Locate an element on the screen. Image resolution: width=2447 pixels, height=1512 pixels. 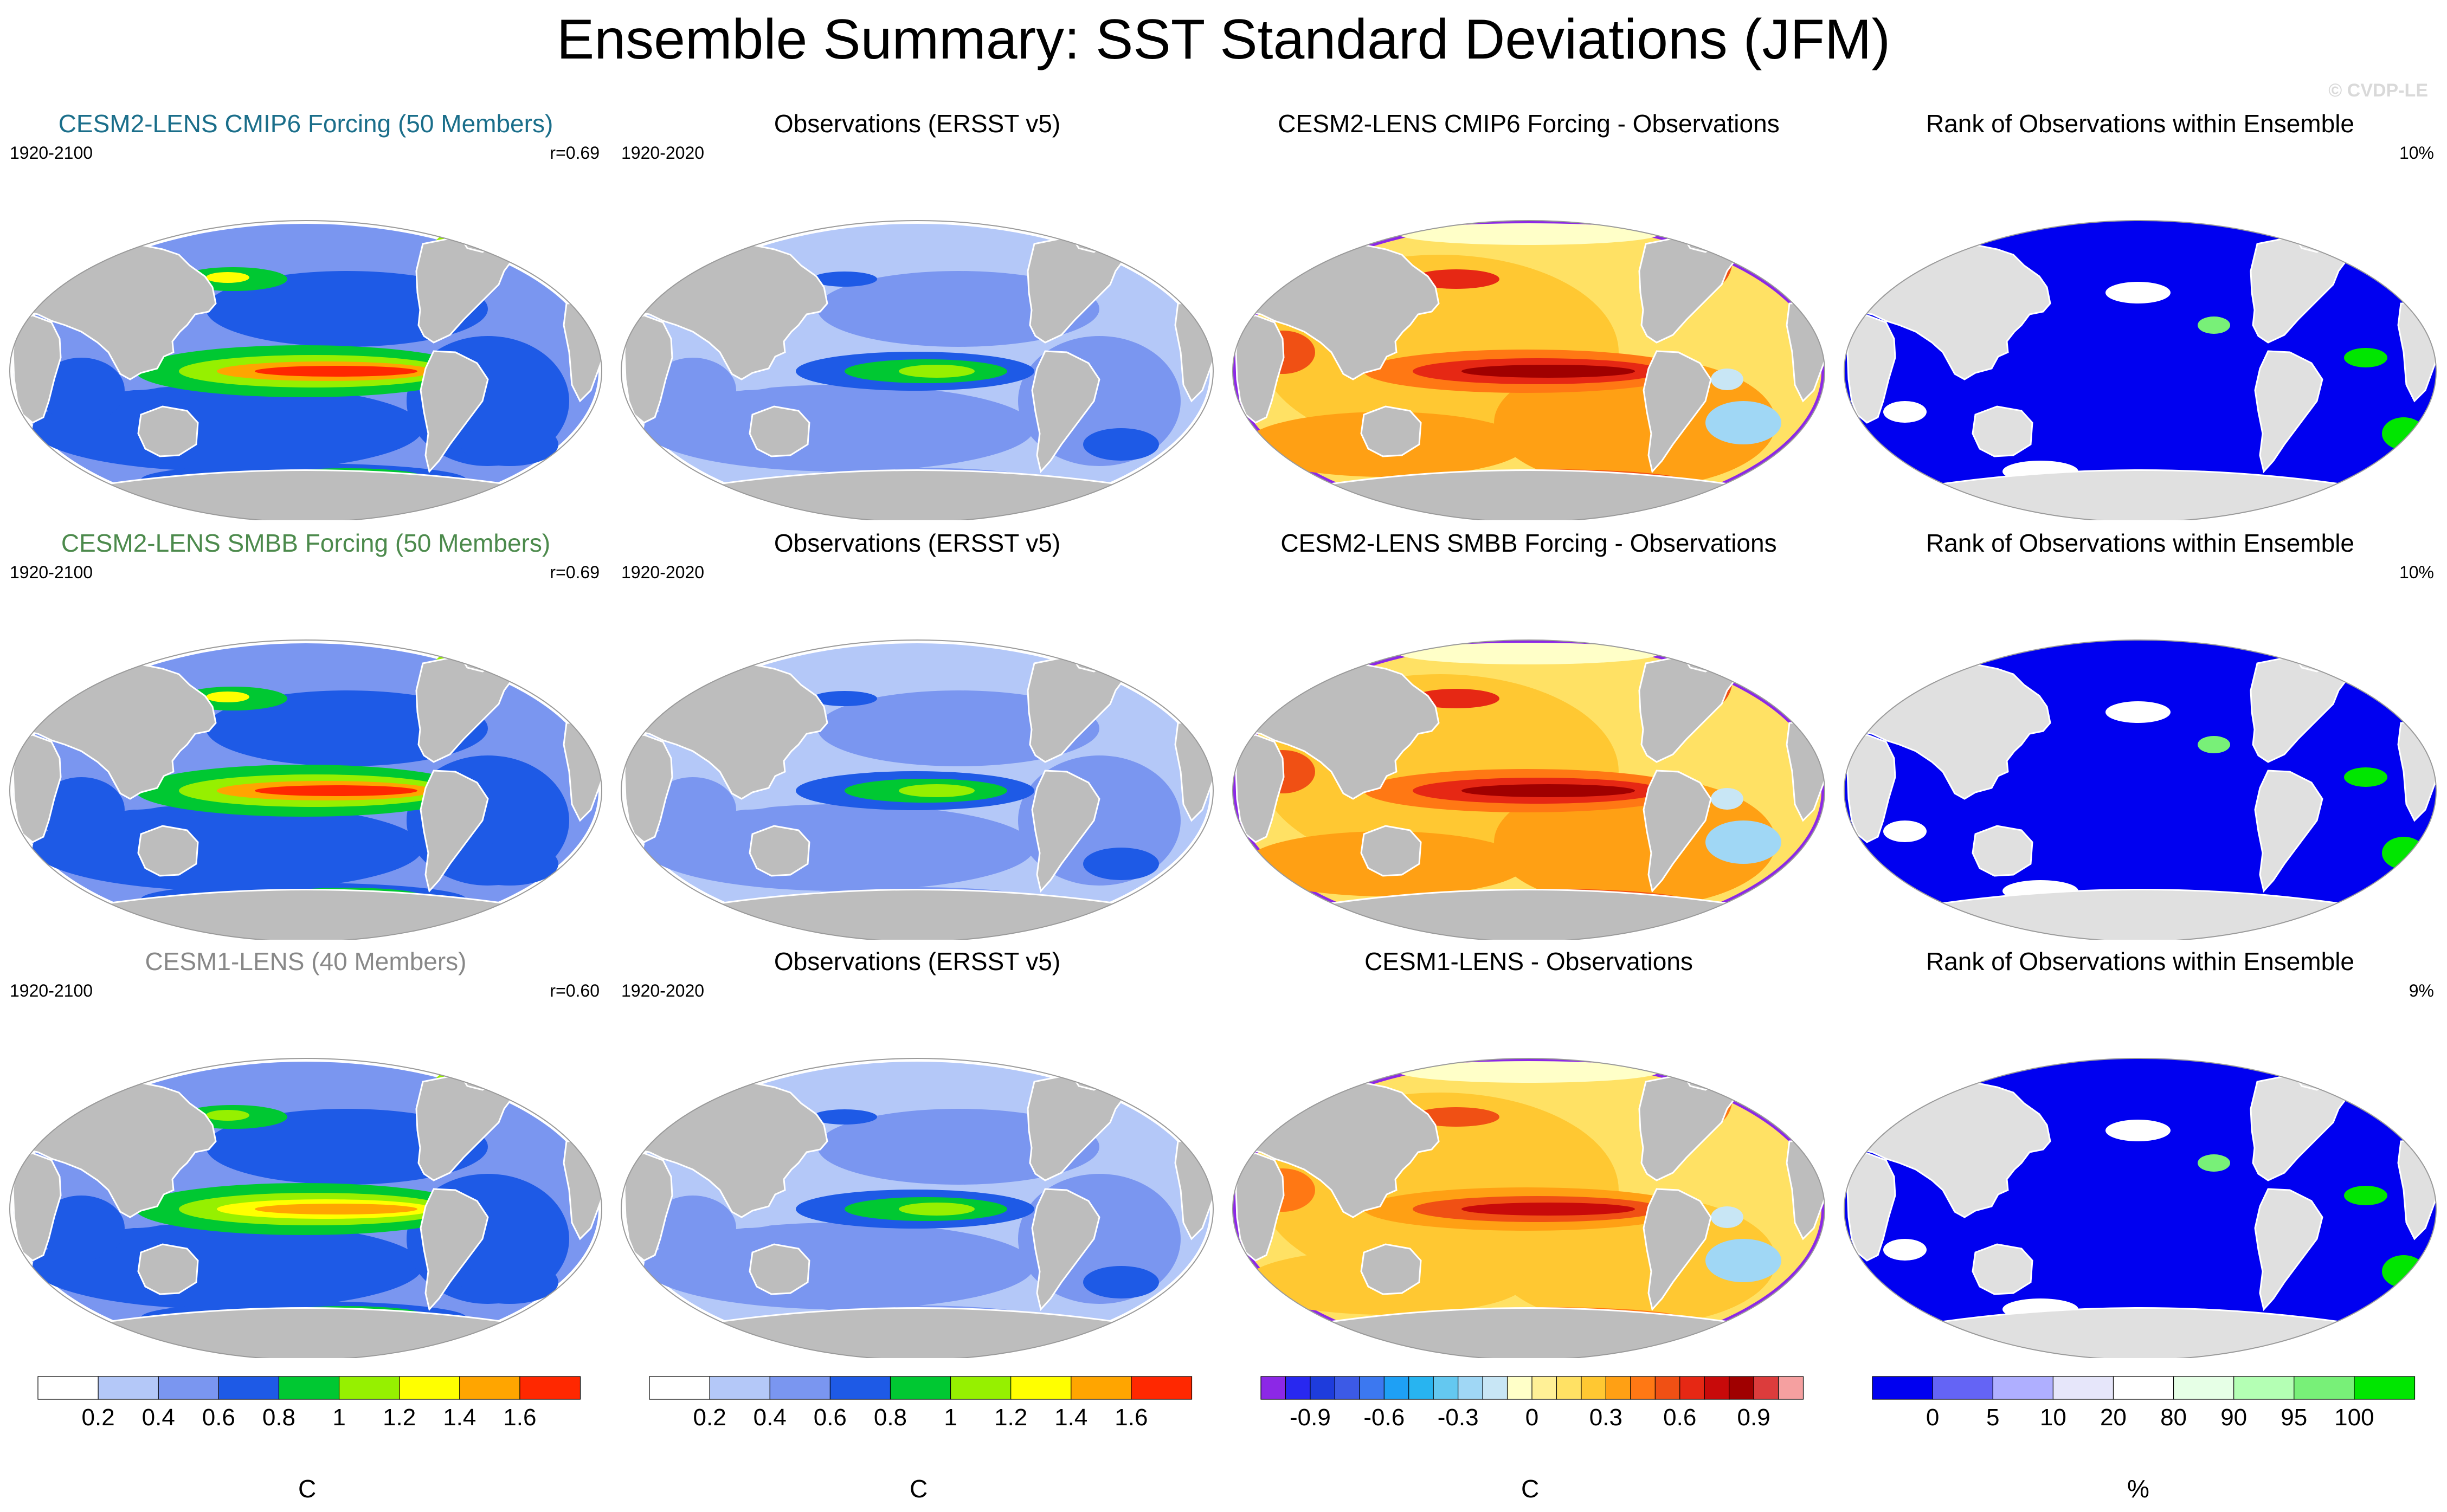
map-panel-sd: CESM1-LENS (40 Members) 1920-2100 r=0.60 is located at coordinates (306, 1146).